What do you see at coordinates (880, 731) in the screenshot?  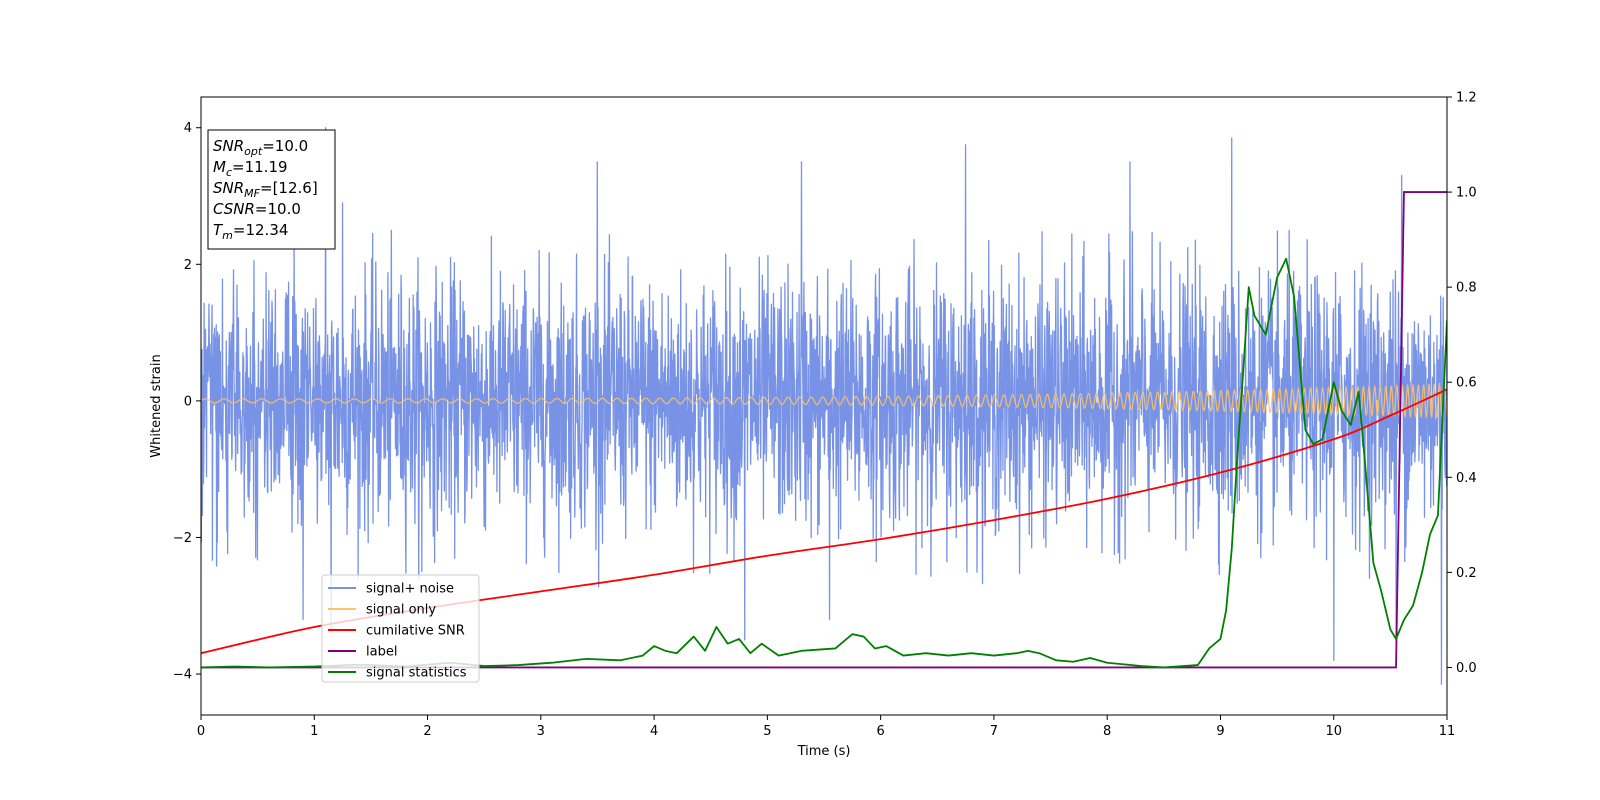 I see `x-tick-label: 6` at bounding box center [880, 731].